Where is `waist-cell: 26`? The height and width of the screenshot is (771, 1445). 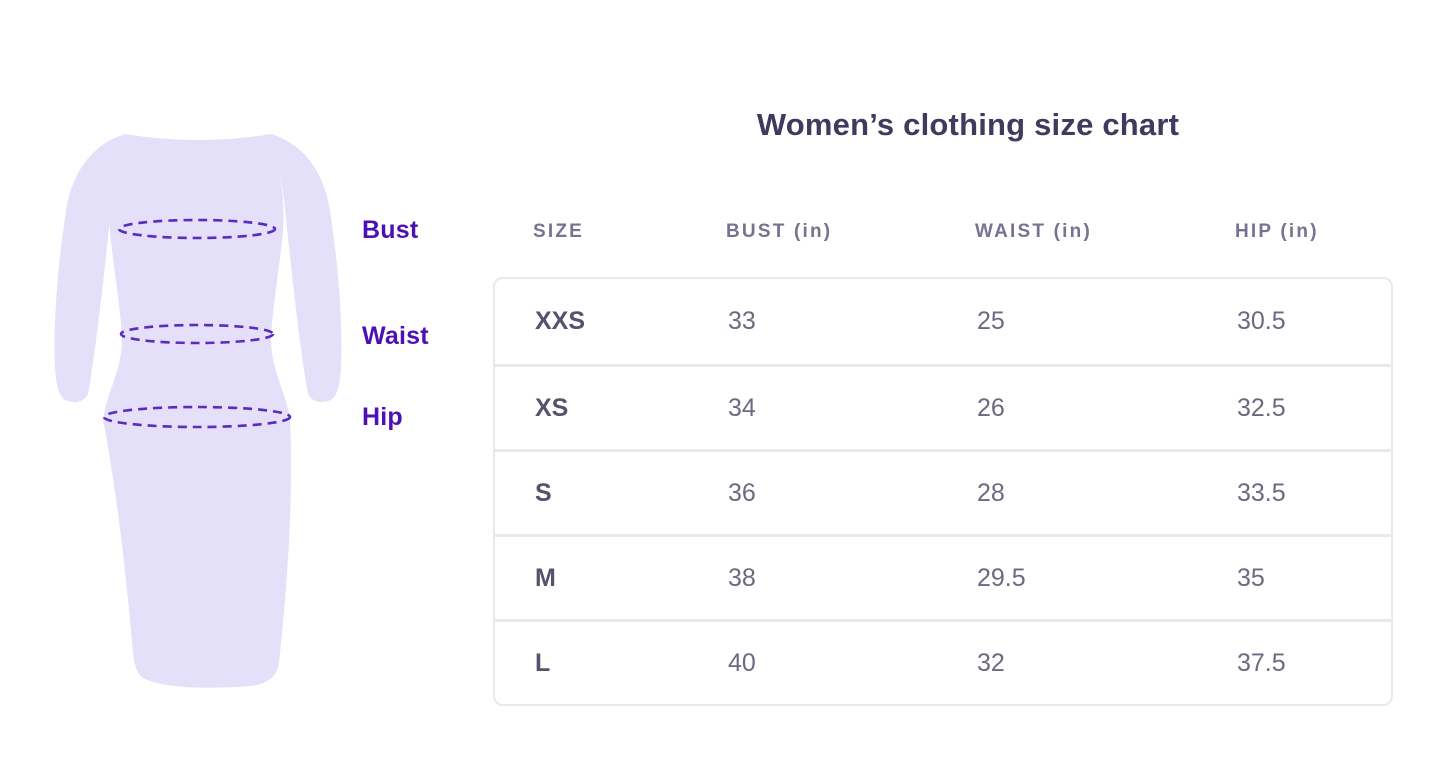 waist-cell: 26 is located at coordinates (991, 407).